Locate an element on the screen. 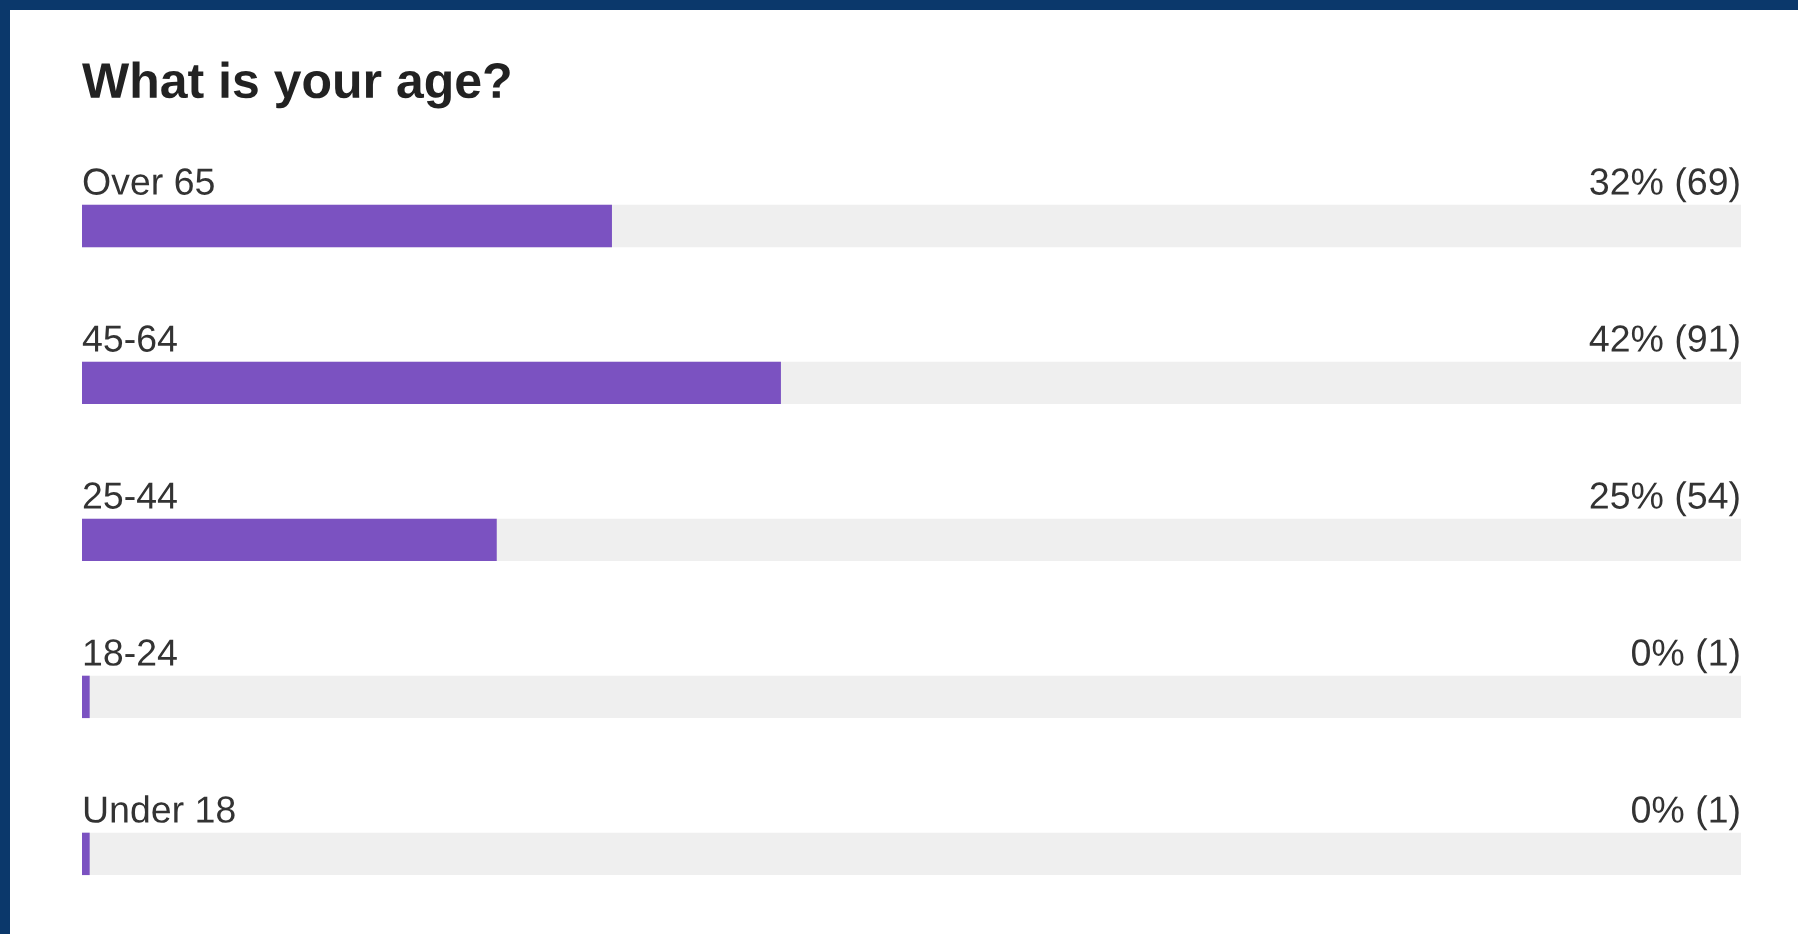 Image resolution: width=1798 pixels, height=934 pixels. chart-title: What is your age? is located at coordinates (296, 85).